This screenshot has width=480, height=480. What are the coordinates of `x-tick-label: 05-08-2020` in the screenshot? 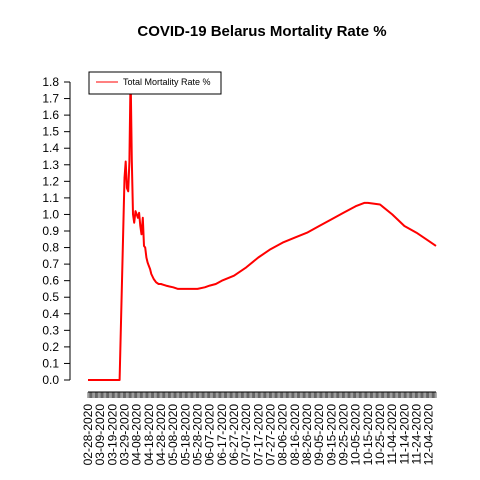 It's located at (173, 435).